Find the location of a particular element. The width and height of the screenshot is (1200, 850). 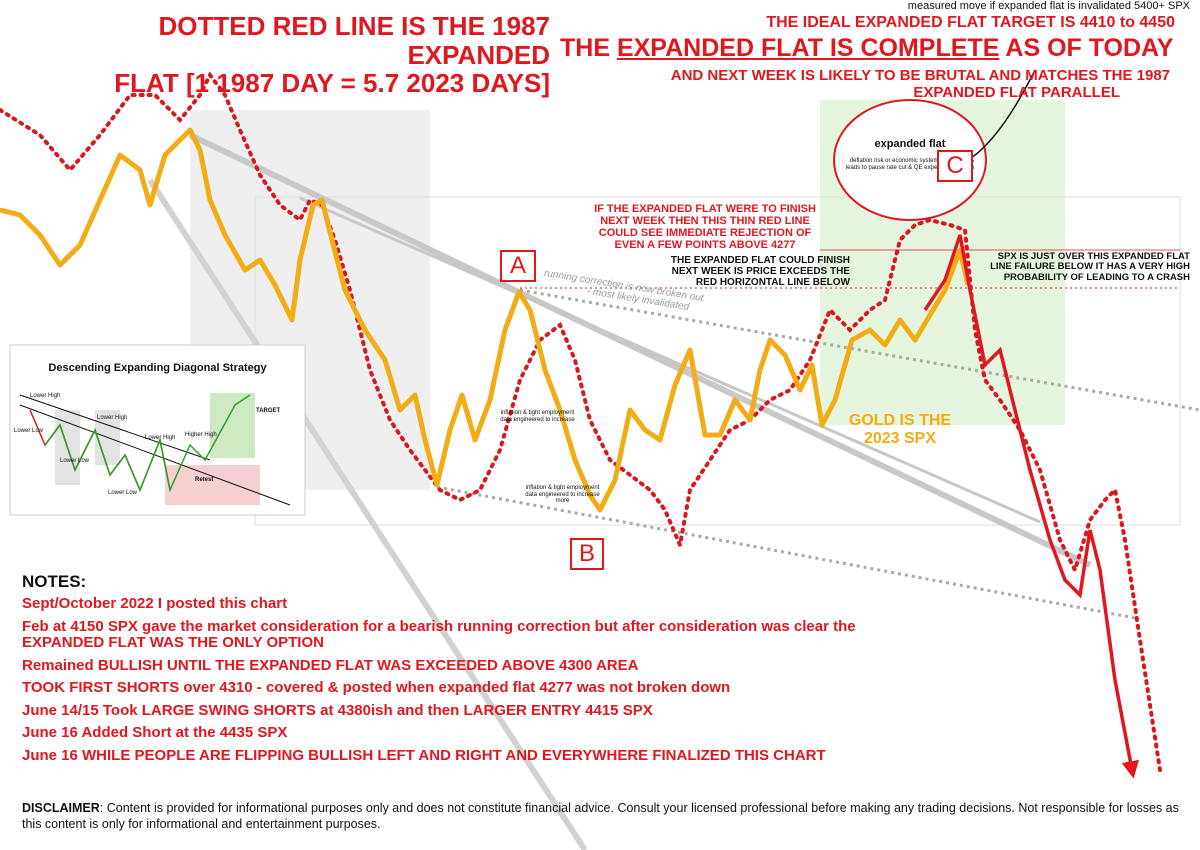

inset-label: Retest is located at coordinates (204, 480).